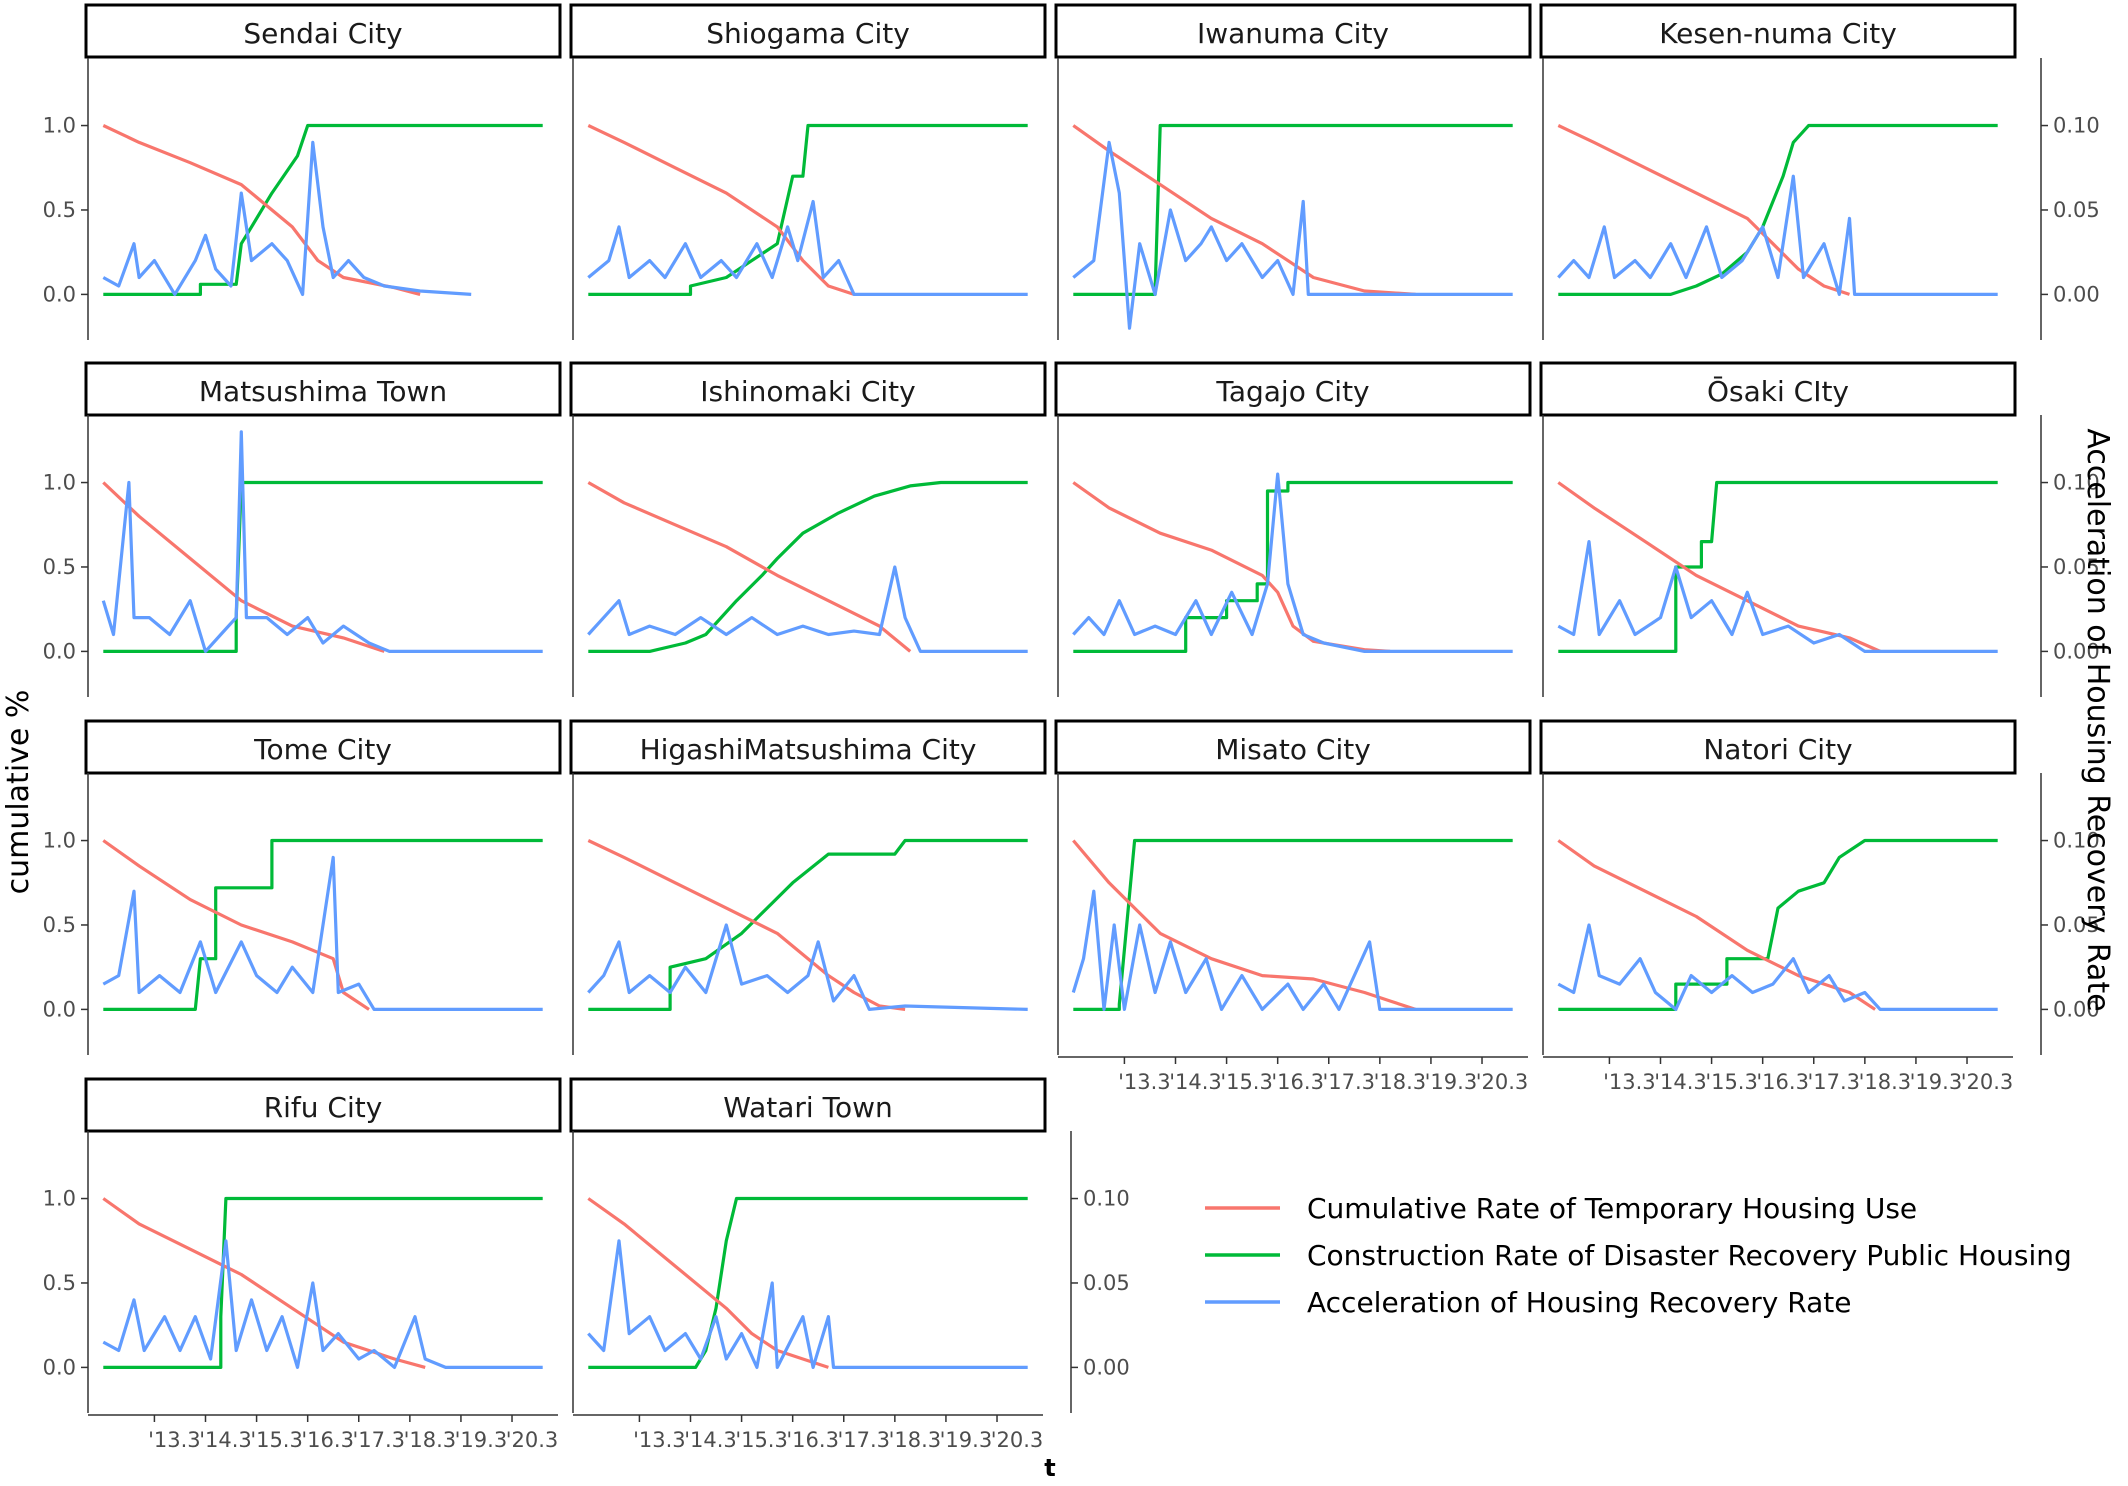 The height and width of the screenshot is (1486, 2128). What do you see at coordinates (807, 391) in the screenshot?
I see `panel-title: Ishinomaki City` at bounding box center [807, 391].